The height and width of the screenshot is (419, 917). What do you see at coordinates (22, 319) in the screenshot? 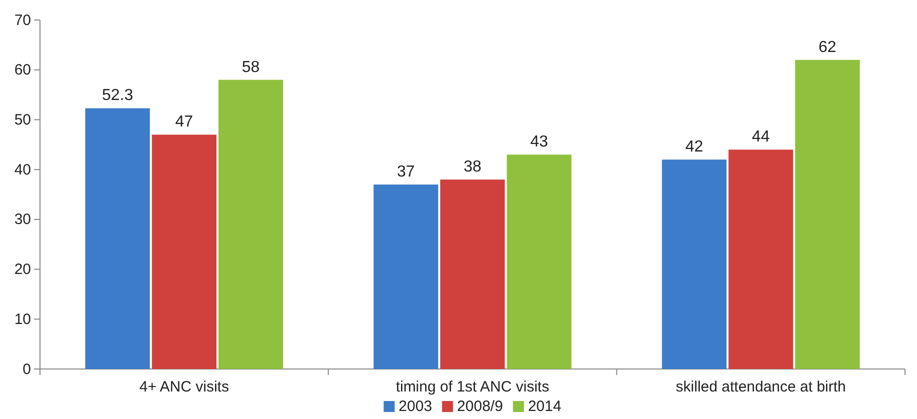
I see `y-tick-label: 10` at bounding box center [22, 319].